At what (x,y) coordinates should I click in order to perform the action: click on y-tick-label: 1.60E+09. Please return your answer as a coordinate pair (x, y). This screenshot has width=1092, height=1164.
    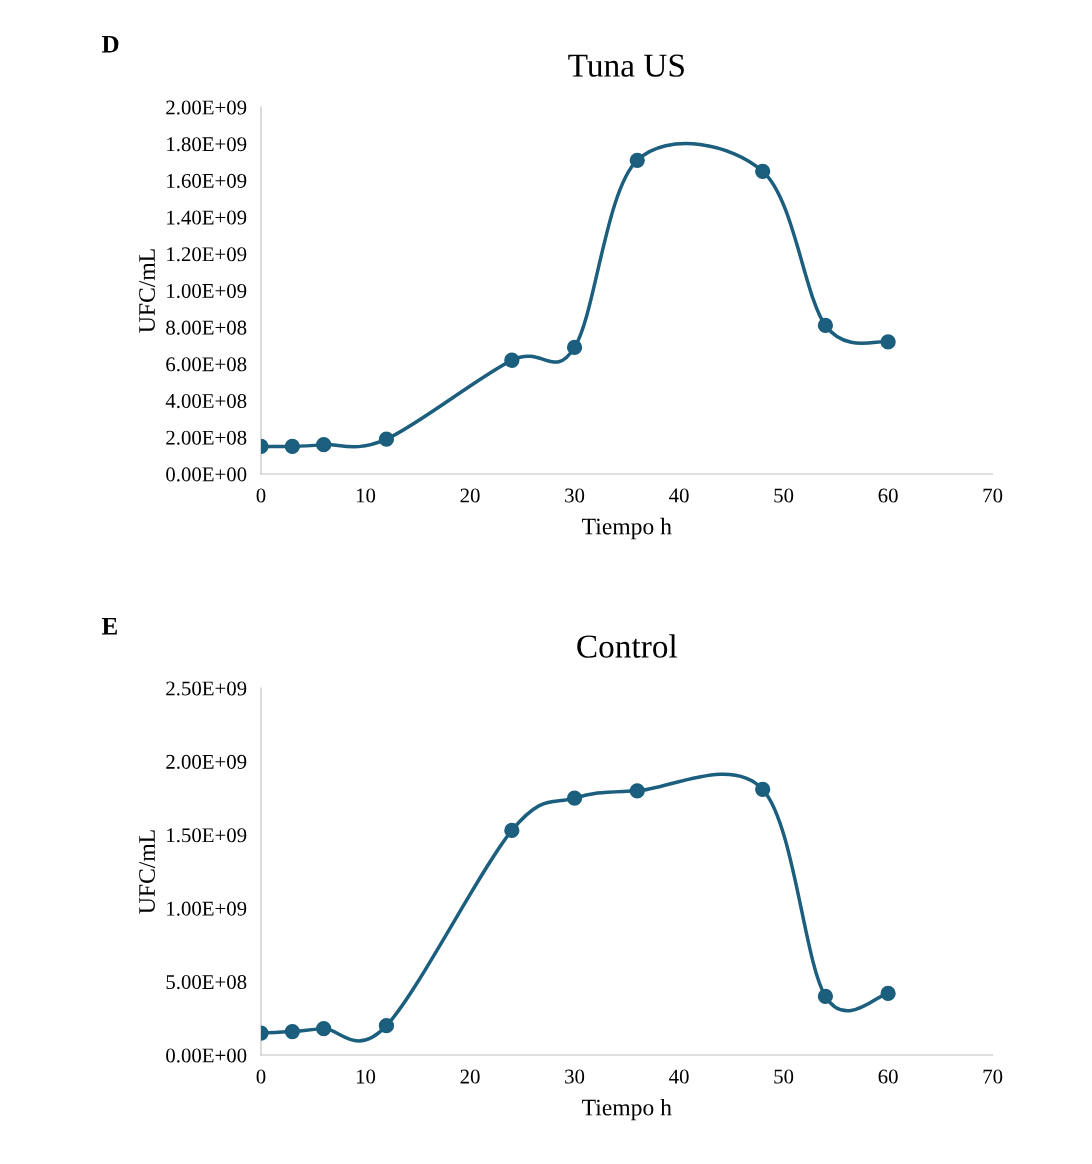
    Looking at the image, I should click on (207, 180).